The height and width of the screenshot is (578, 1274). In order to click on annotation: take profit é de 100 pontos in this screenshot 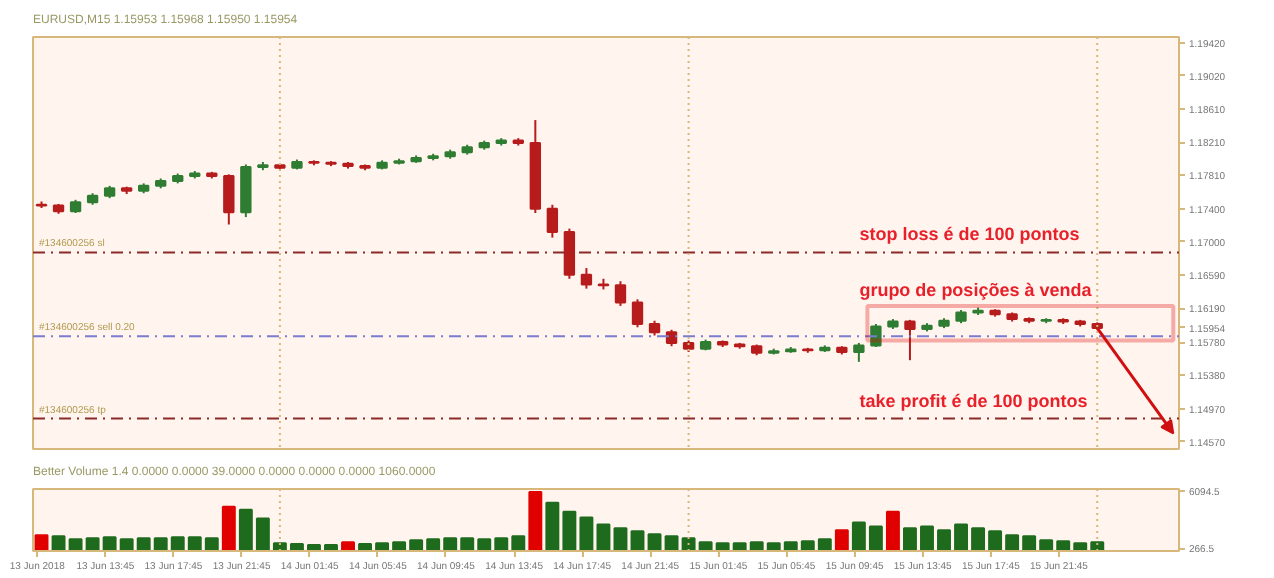, I will do `click(973, 400)`.